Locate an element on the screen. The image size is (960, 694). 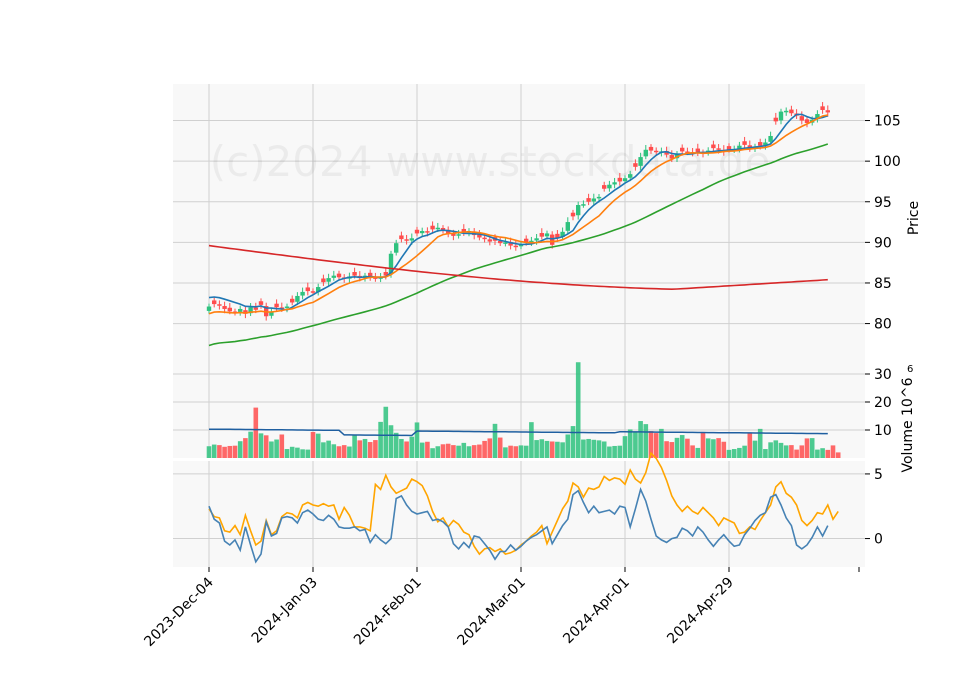
x-tick-label: 2024-Apr-29 is located at coordinates (700, 611).